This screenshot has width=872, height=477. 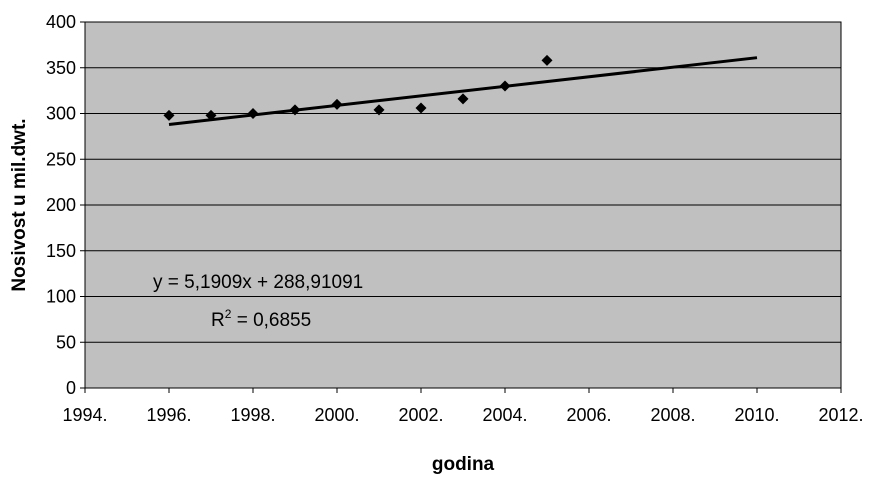 I want to click on x-axis-title: godina, so click(x=463, y=464).